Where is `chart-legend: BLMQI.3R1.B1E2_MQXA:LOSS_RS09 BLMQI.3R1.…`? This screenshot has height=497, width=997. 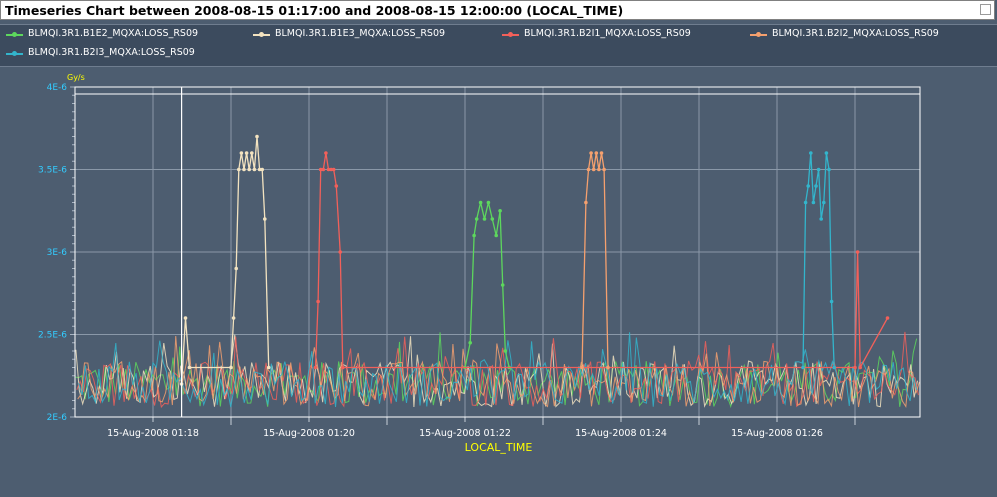
chart-legend: BLMQI.3R1.B1E2_MQXA:LOSS_RS09 BLMQI.3R1.… is located at coordinates (498, 45).